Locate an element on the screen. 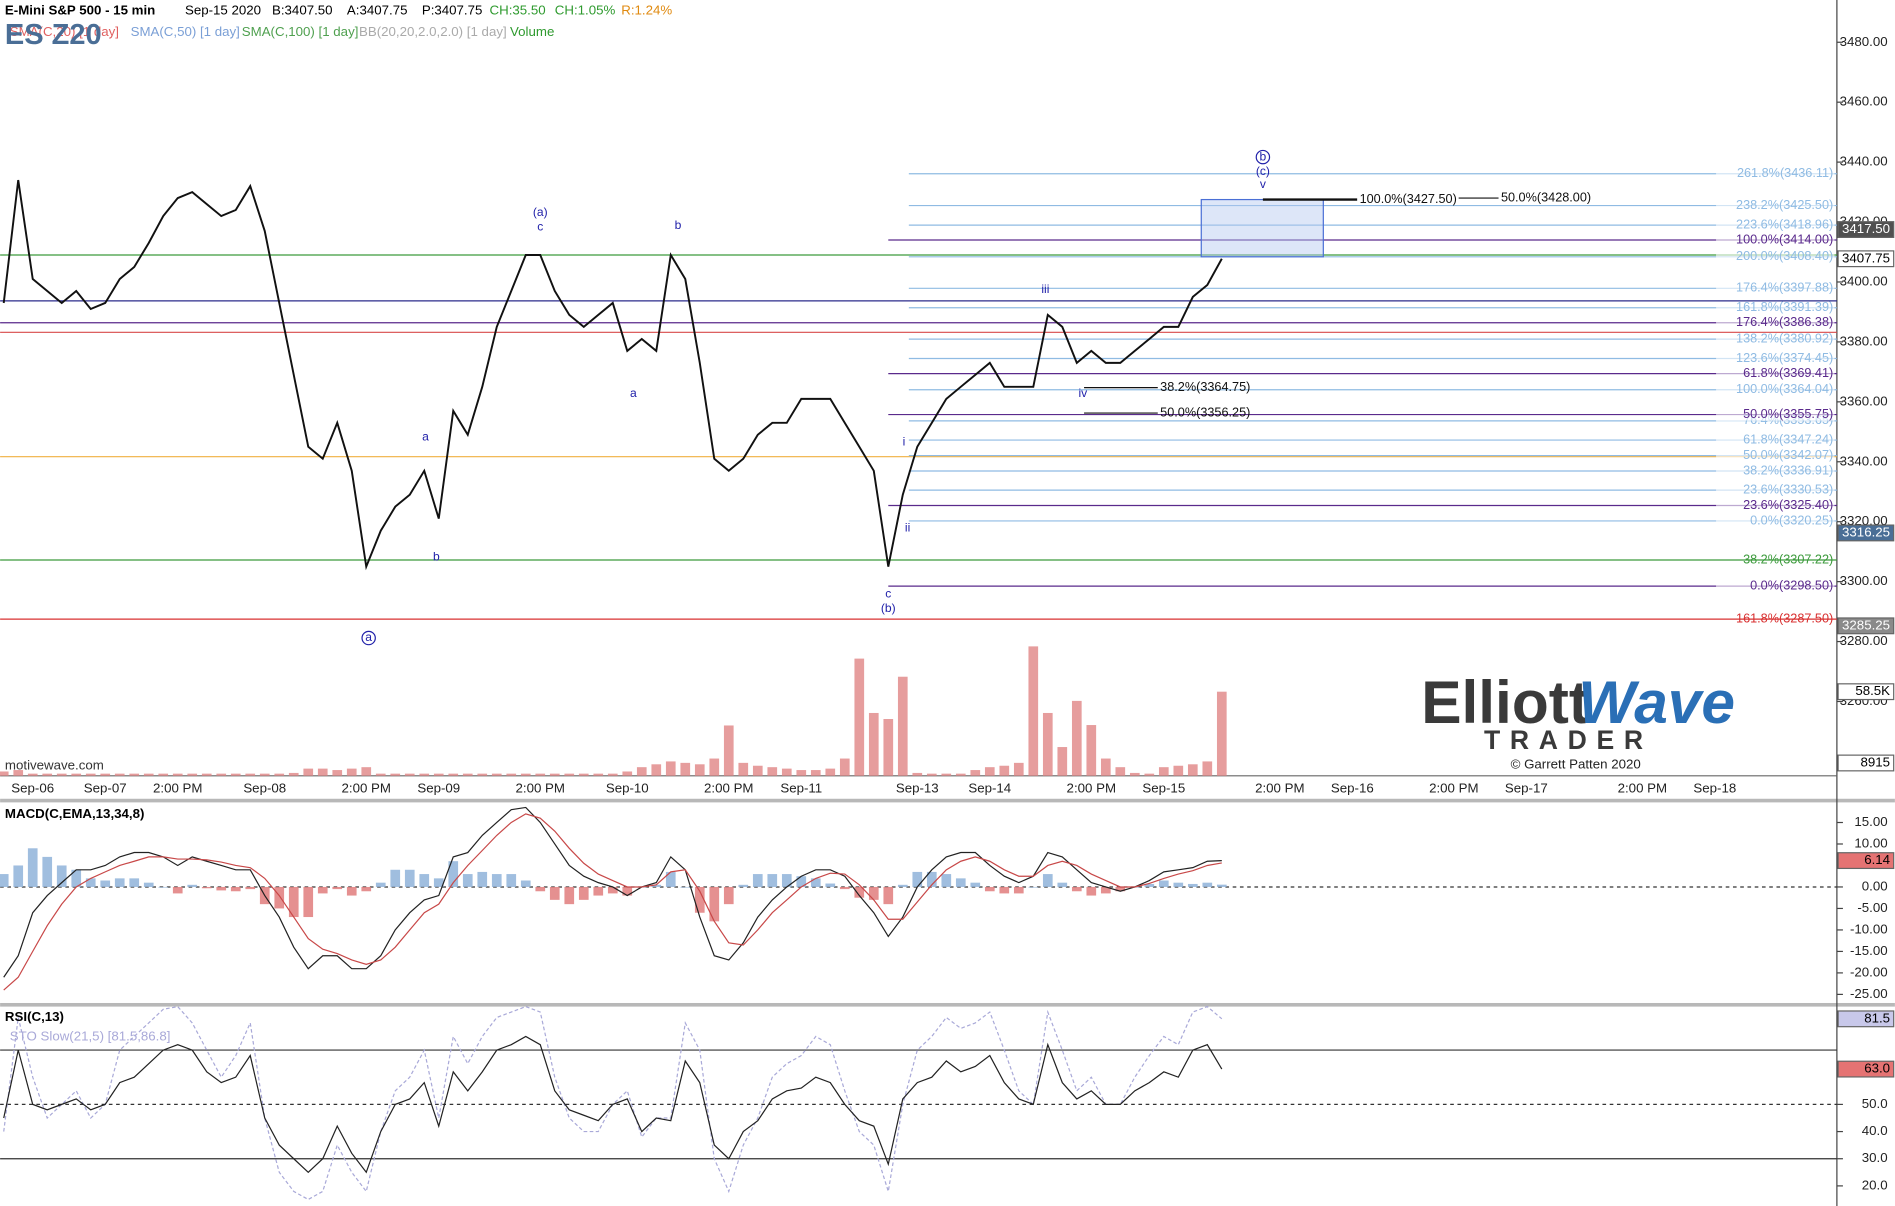 The width and height of the screenshot is (1895, 1206). pane-title: ES Z20 is located at coordinates (53, 35).